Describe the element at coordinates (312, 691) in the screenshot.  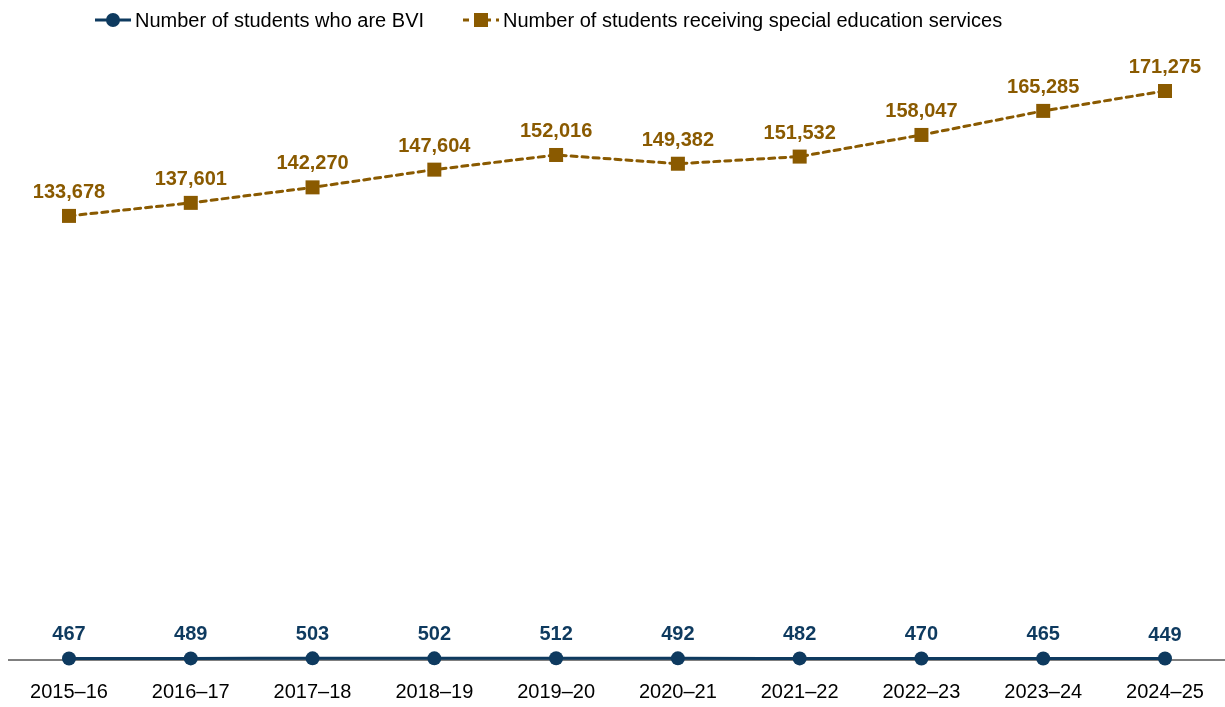
I see `x-tick-label: 2017–18` at that location.